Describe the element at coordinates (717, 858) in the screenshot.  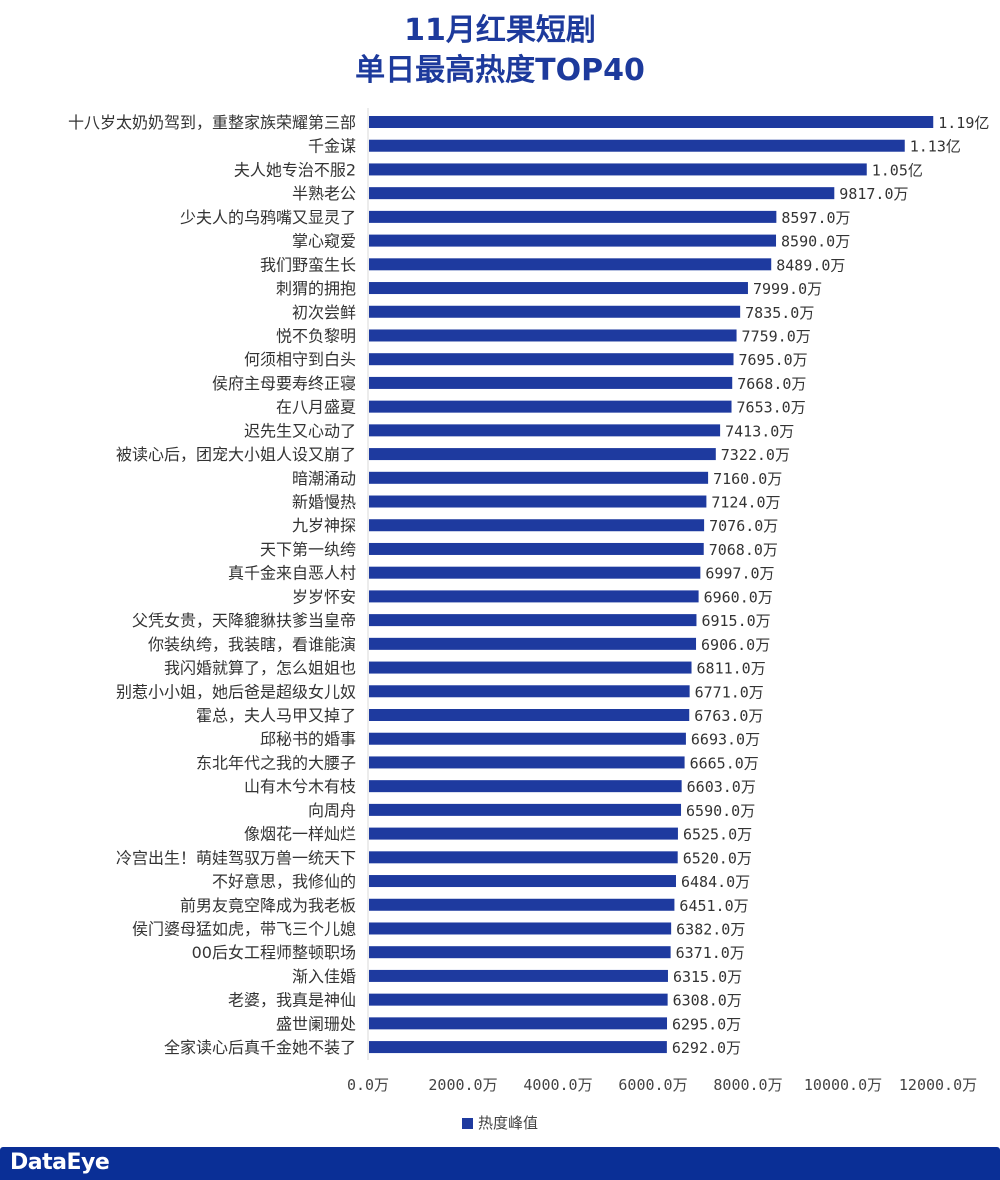
I see `data-label: 6520.0万` at that location.